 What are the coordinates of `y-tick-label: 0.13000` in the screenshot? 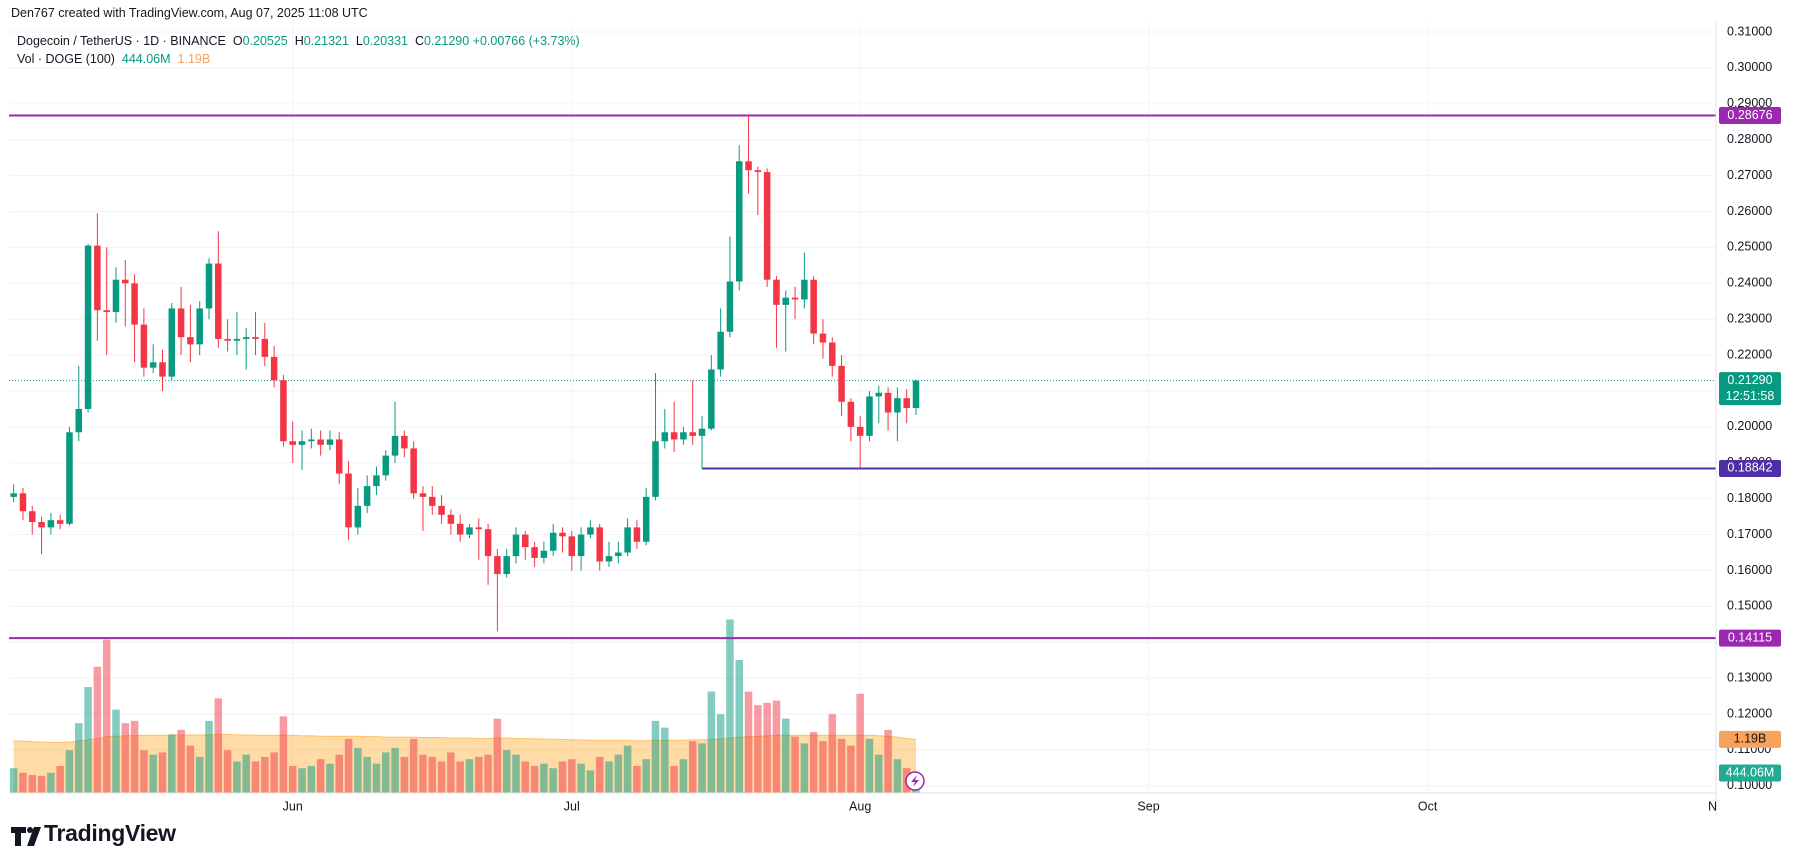 It's located at (1749, 677).